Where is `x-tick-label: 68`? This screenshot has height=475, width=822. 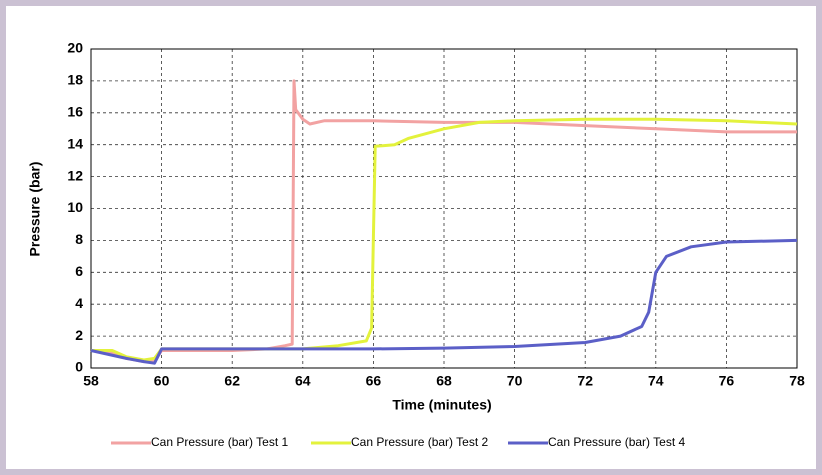 x-tick-label: 68 is located at coordinates (444, 381).